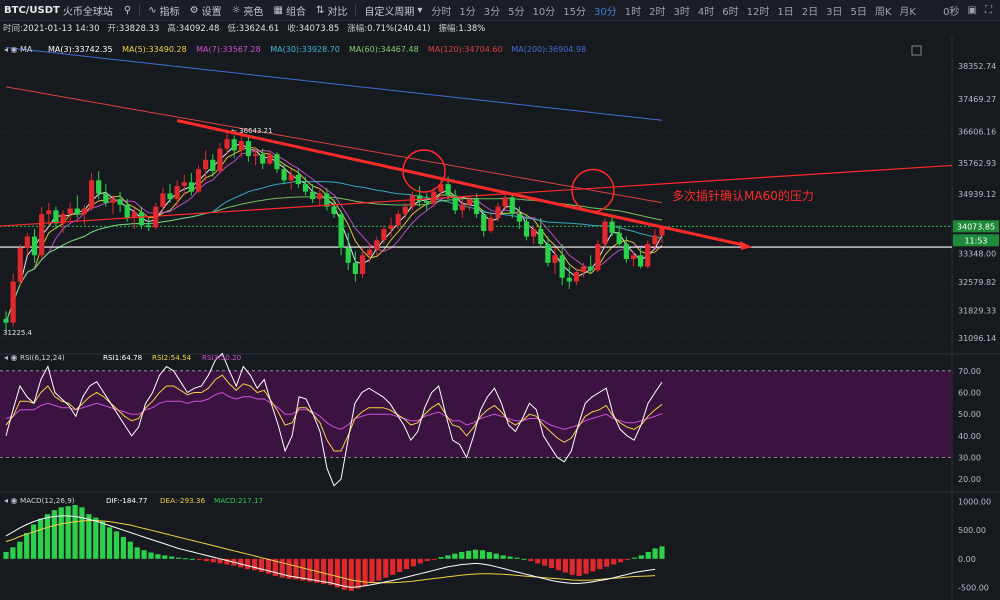 The width and height of the screenshot is (1000, 600). What do you see at coordinates (834, 12) in the screenshot?
I see `tab-period-15: 3日` at bounding box center [834, 12].